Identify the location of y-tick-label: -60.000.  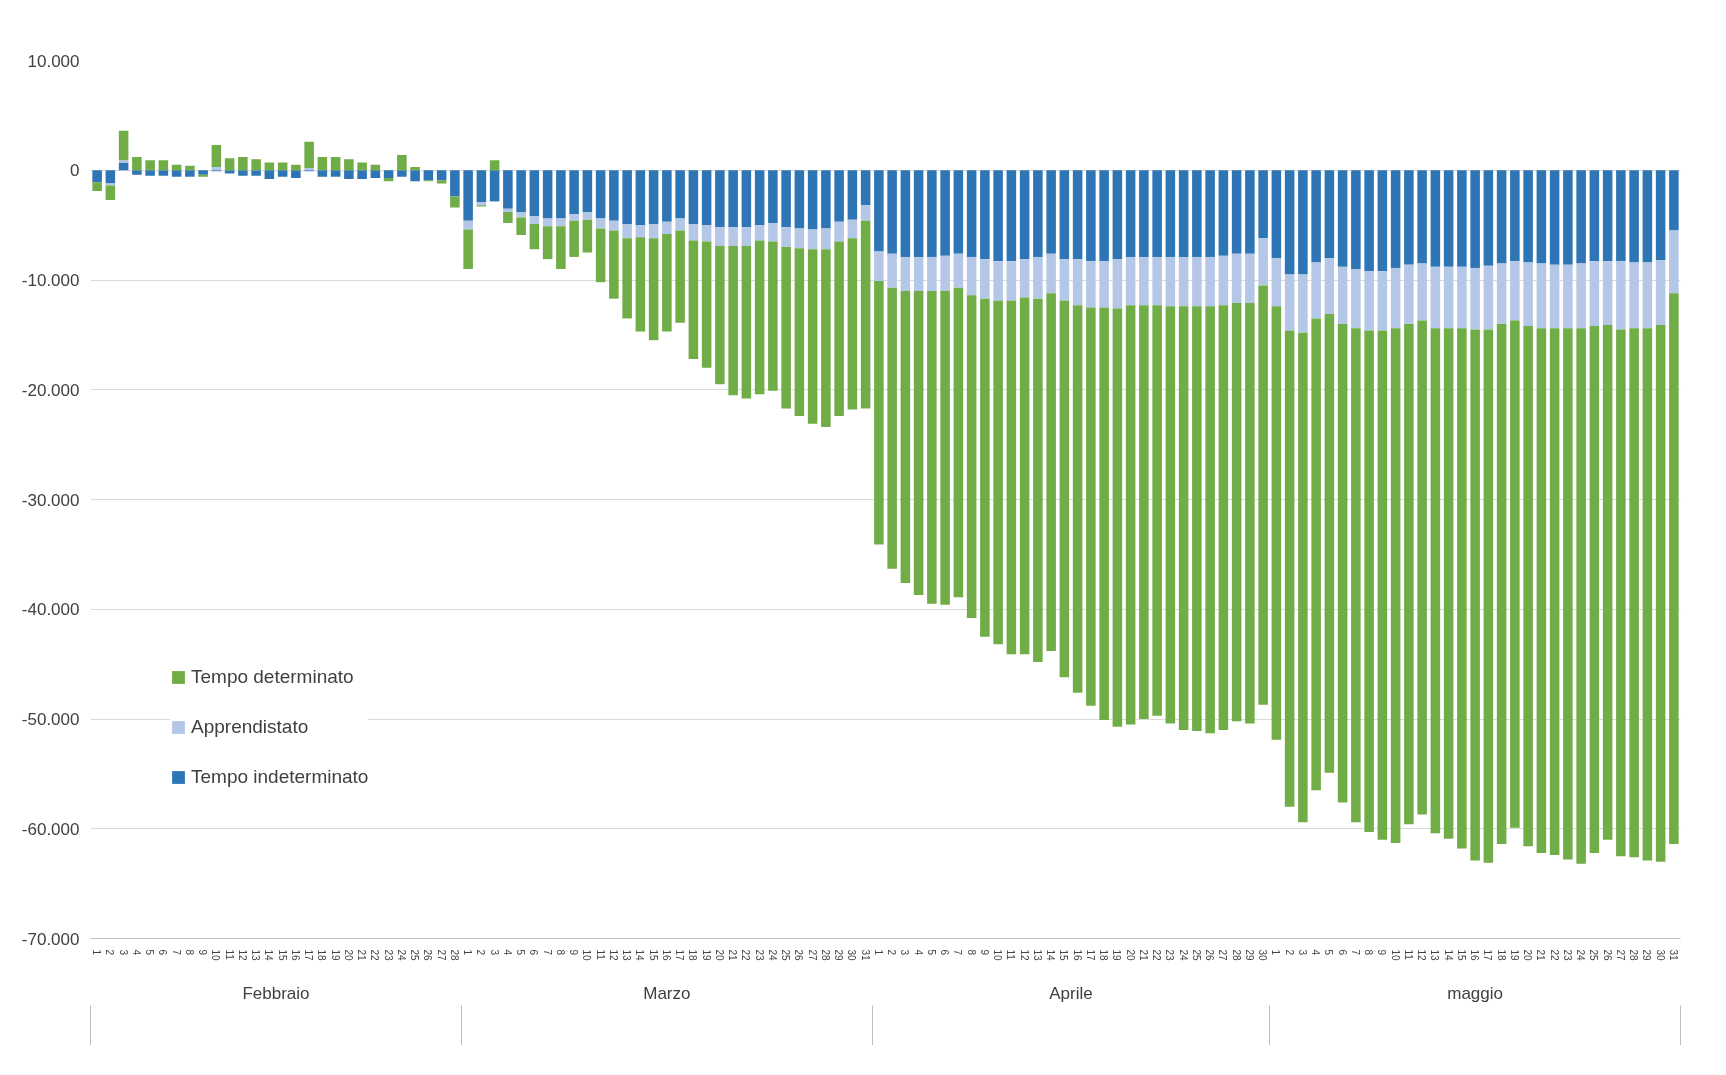
(50, 829).